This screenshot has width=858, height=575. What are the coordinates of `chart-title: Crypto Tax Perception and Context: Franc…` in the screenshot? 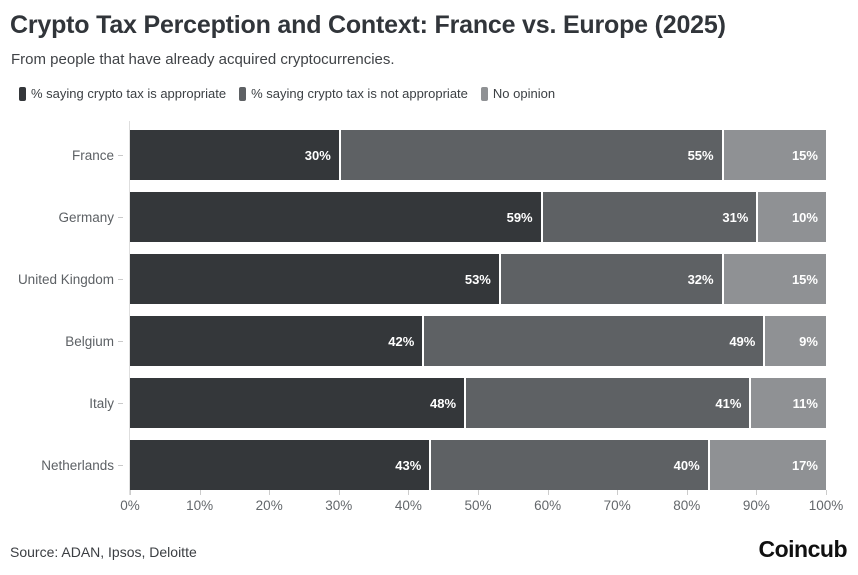 It's located at (368, 25).